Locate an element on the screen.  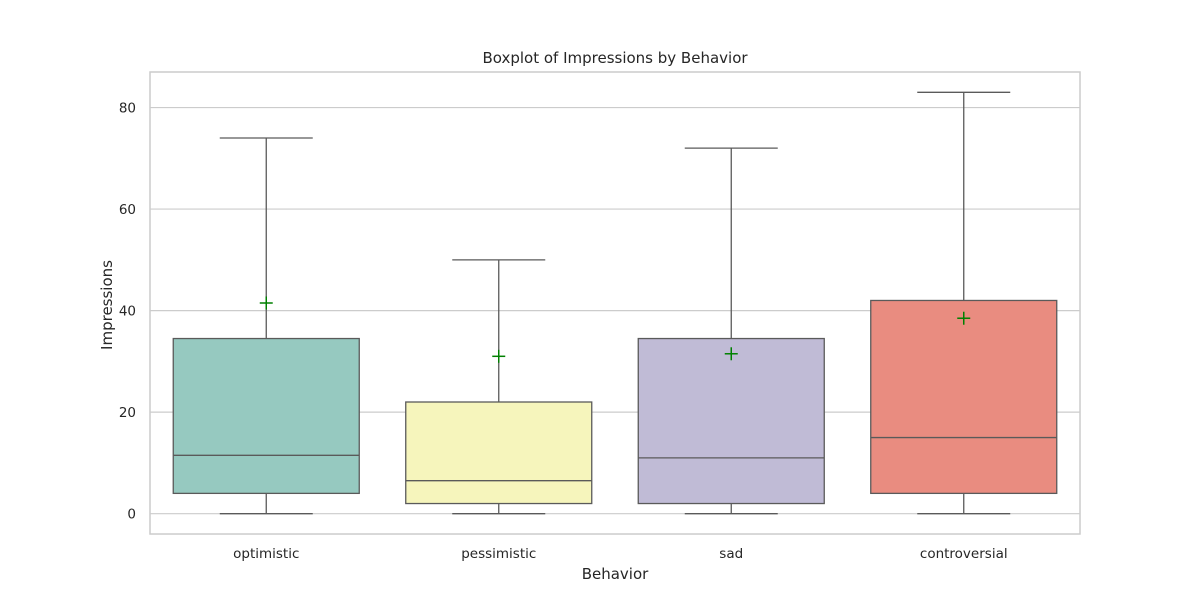
y-tick-label: 60 is located at coordinates (127, 210).